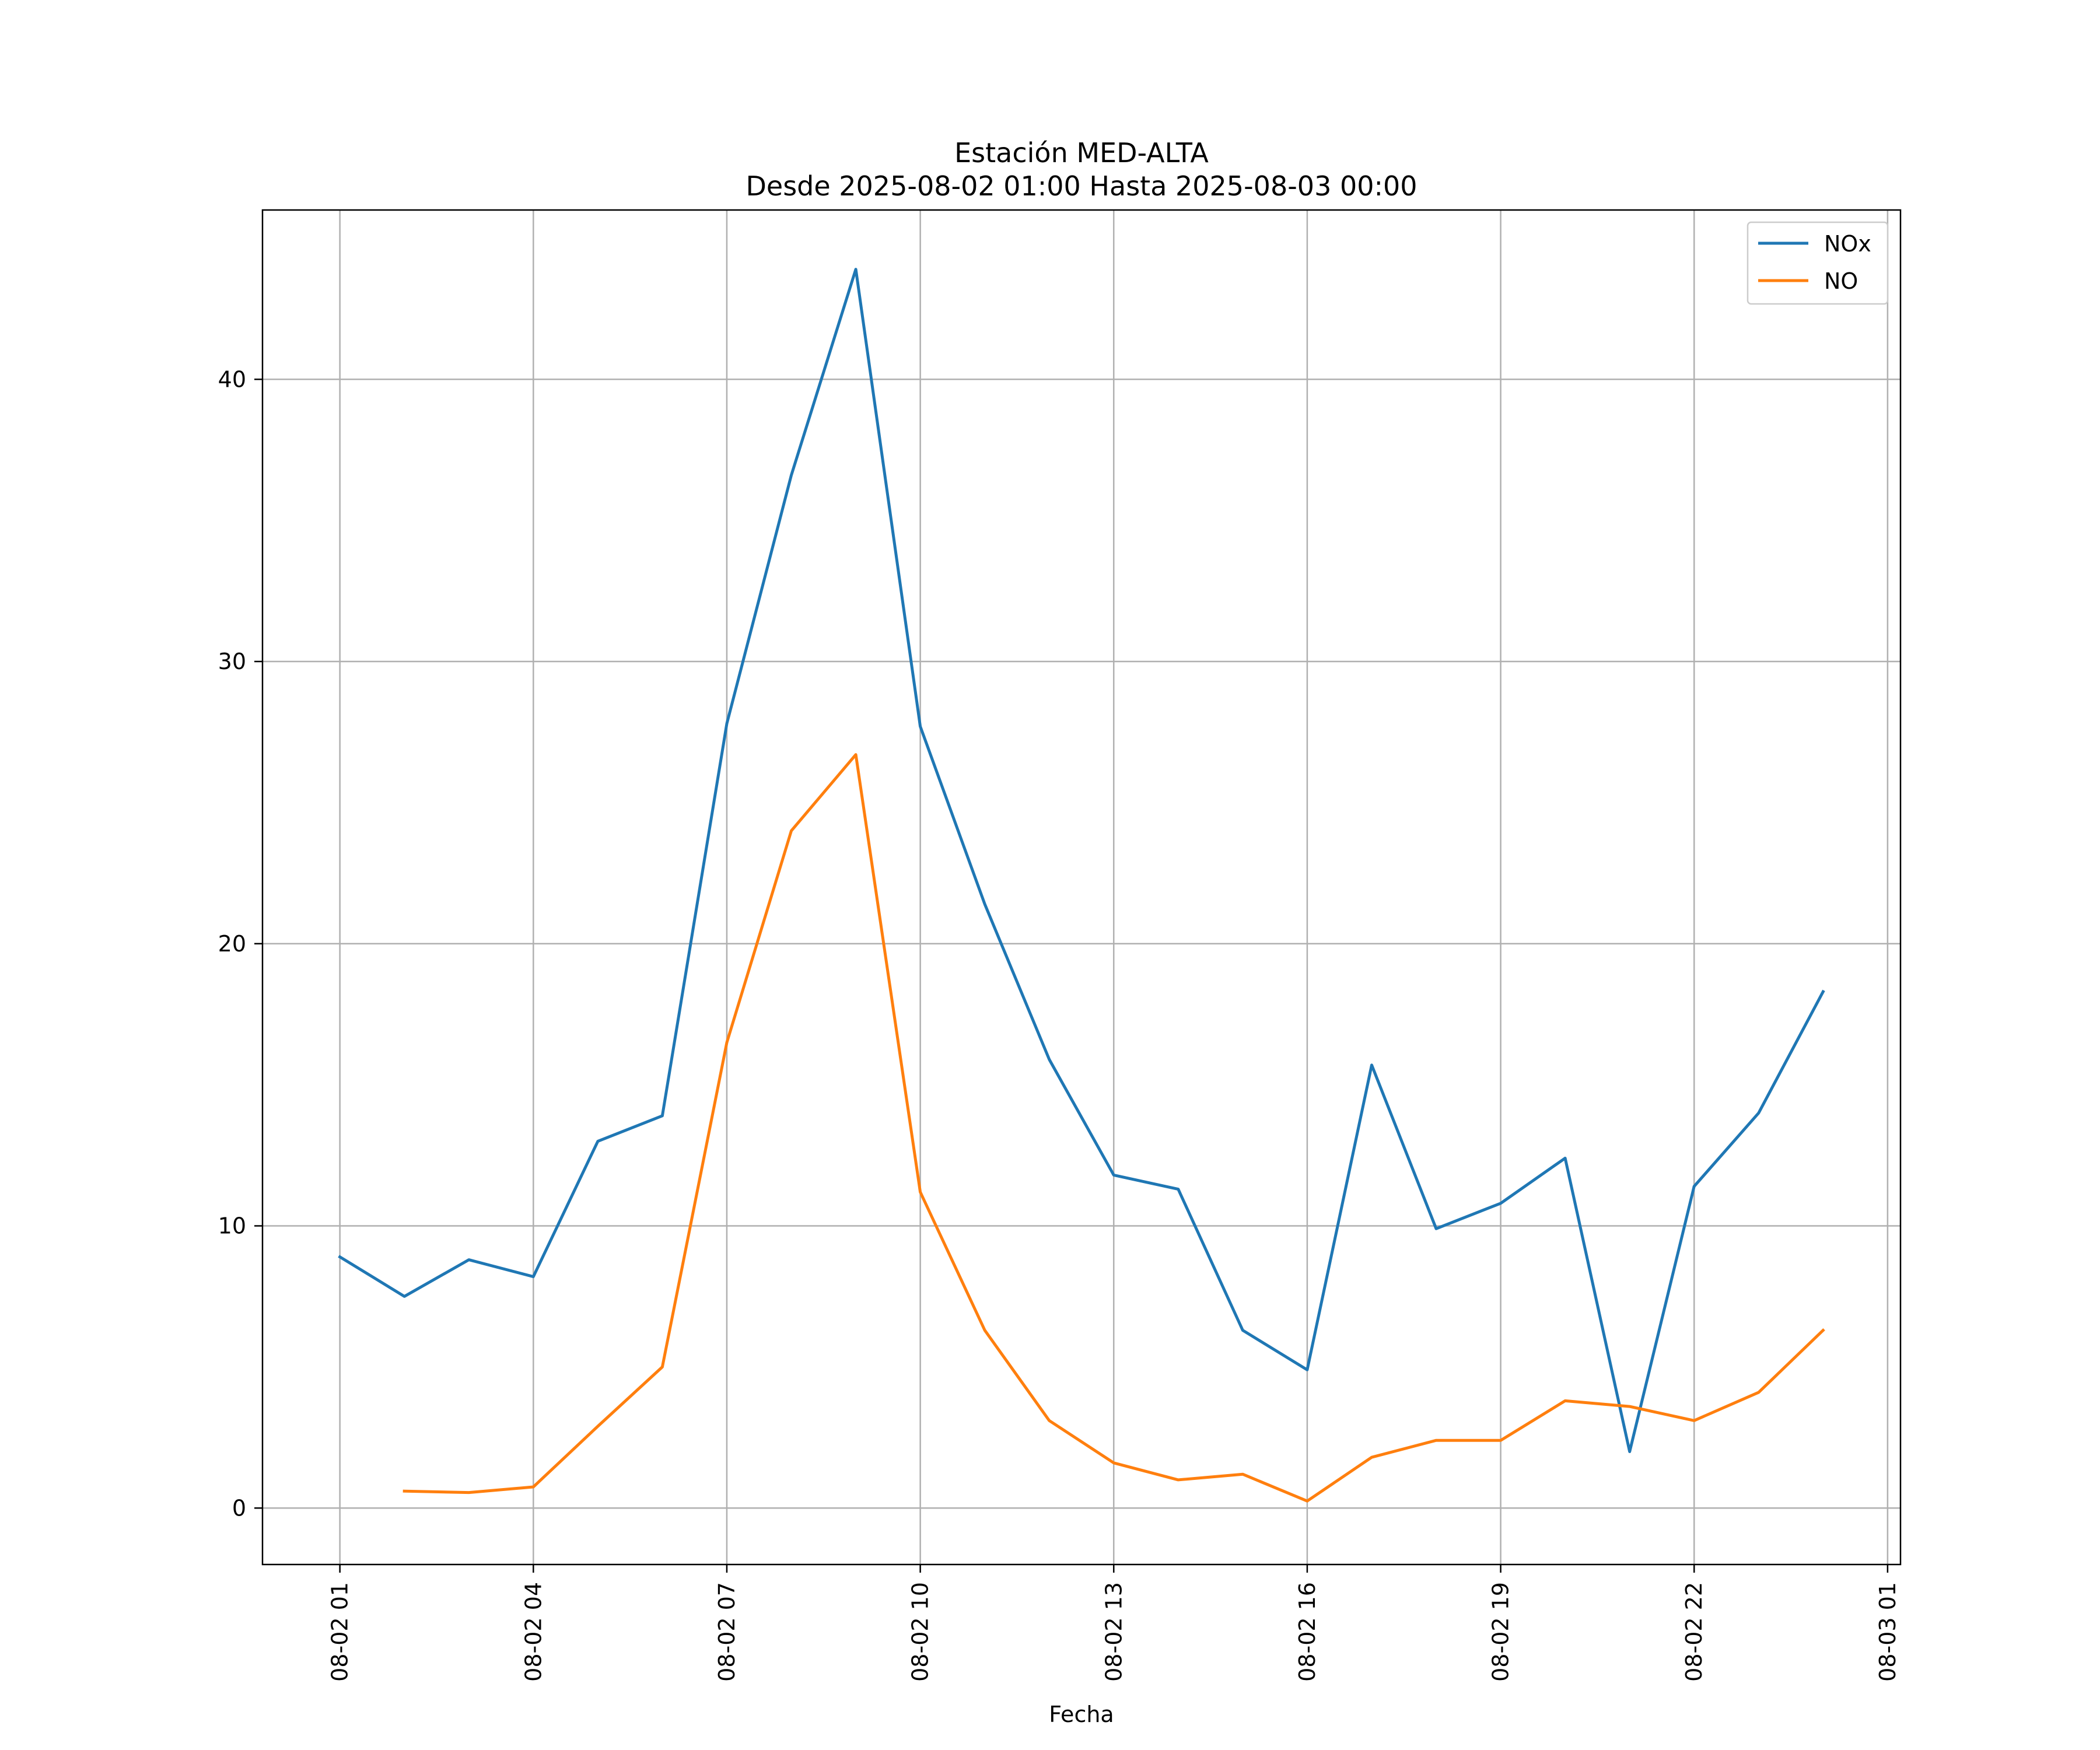 The image size is (2100, 1750). What do you see at coordinates (1113, 1632) in the screenshot?
I see `x-tick-label: 08-02 13` at bounding box center [1113, 1632].